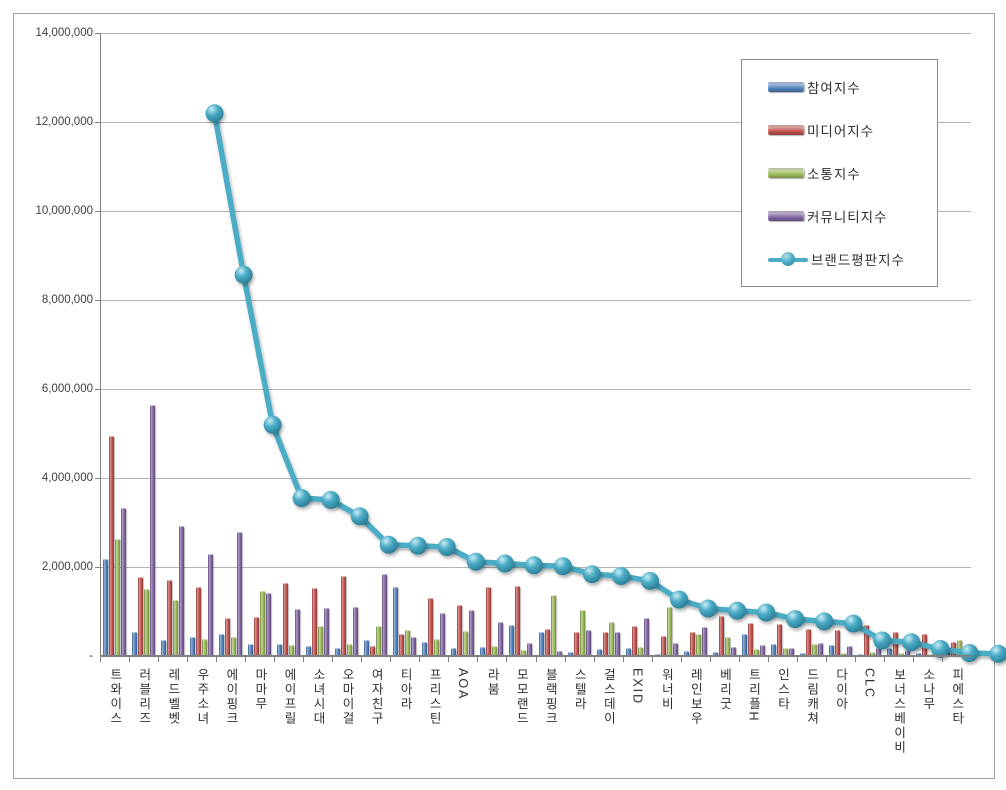 The image size is (1006, 790). Describe the element at coordinates (956, 697) in the screenshot. I see `x-axis-label: 피에스타` at that location.